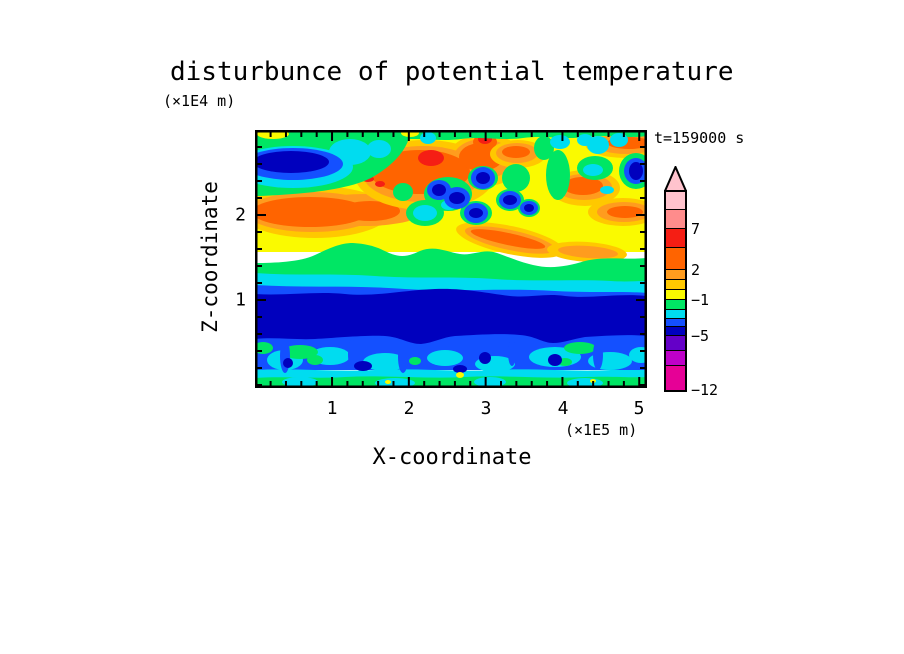 This screenshot has width=904, height=654. Describe the element at coordinates (332, 408) in the screenshot. I see `x-tick-label-1: 1` at that location.